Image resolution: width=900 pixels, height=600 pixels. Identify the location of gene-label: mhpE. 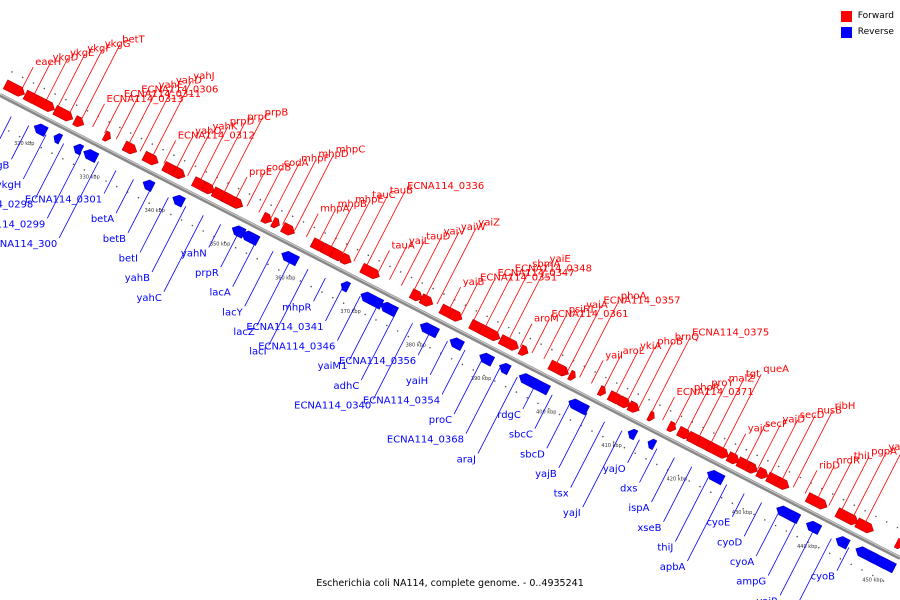
(369, 200).